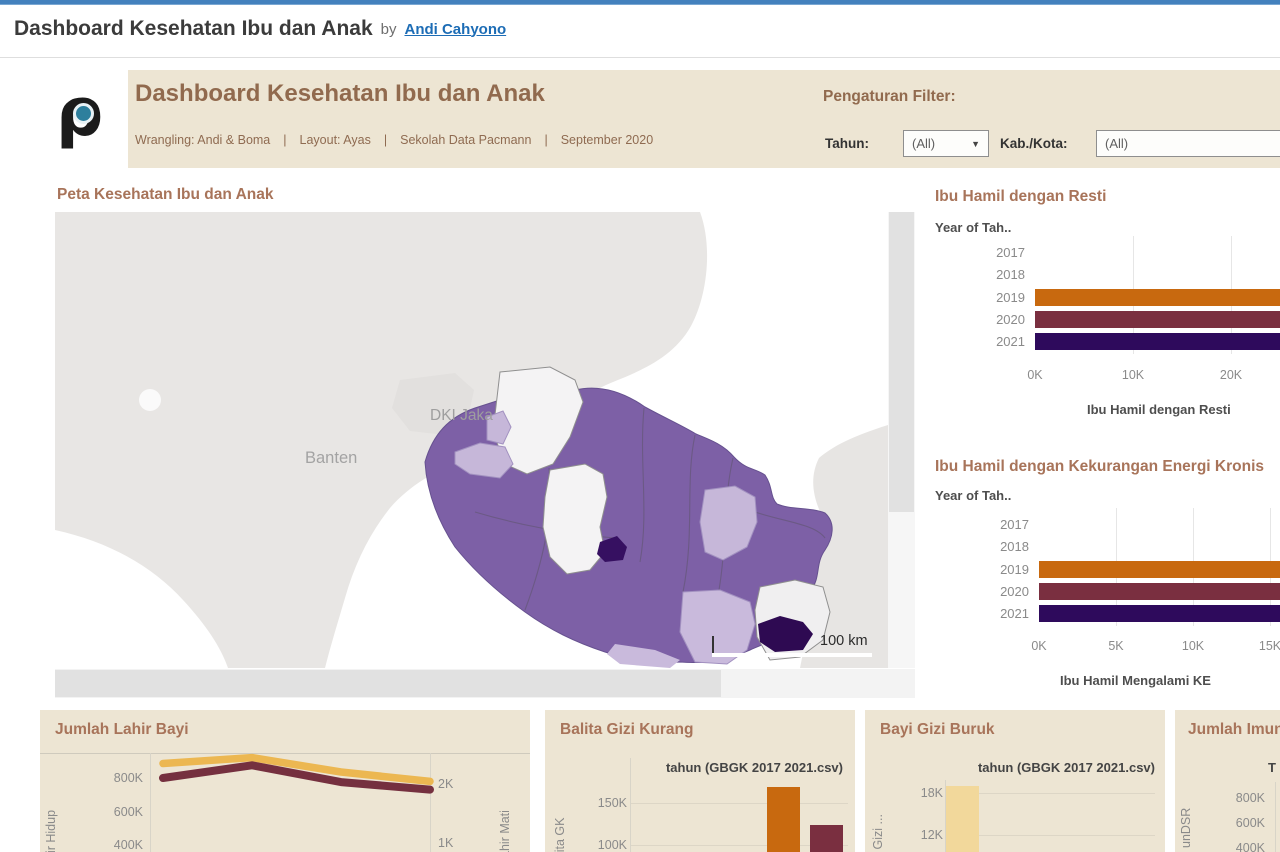  I want to click on left-tick: 600K, so click(128, 812).